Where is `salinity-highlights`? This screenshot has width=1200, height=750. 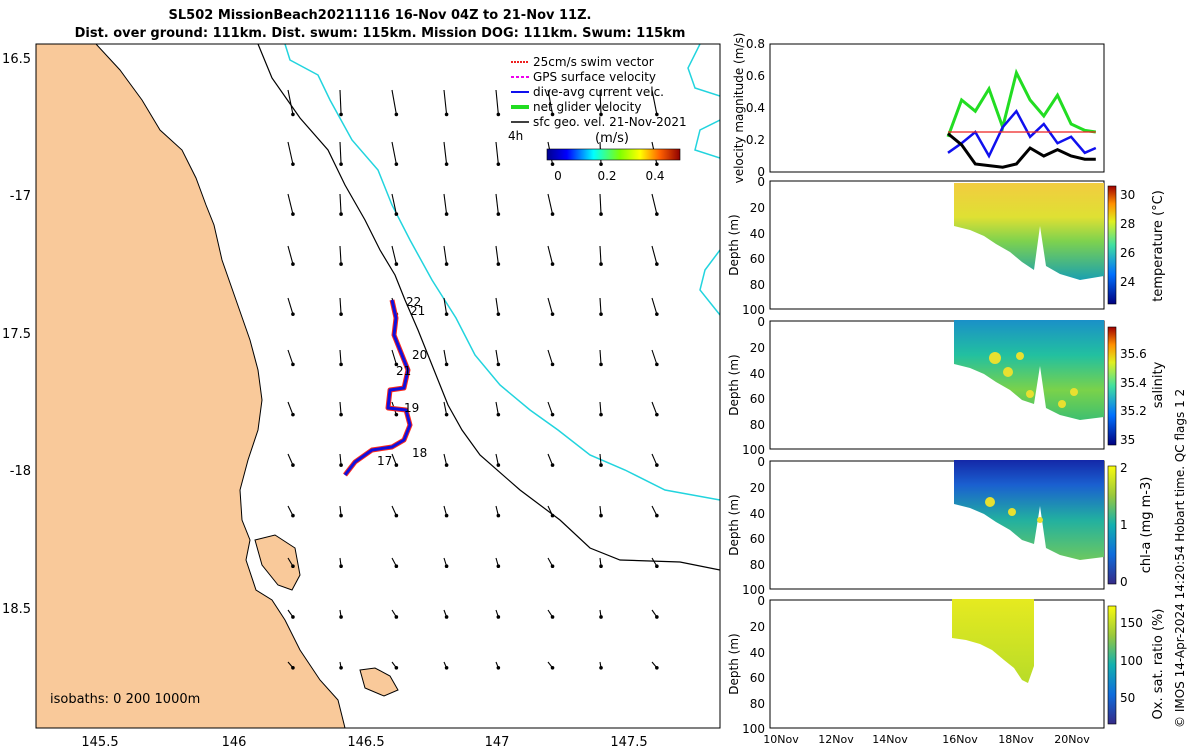 salinity-highlights is located at coordinates (1033, 380).